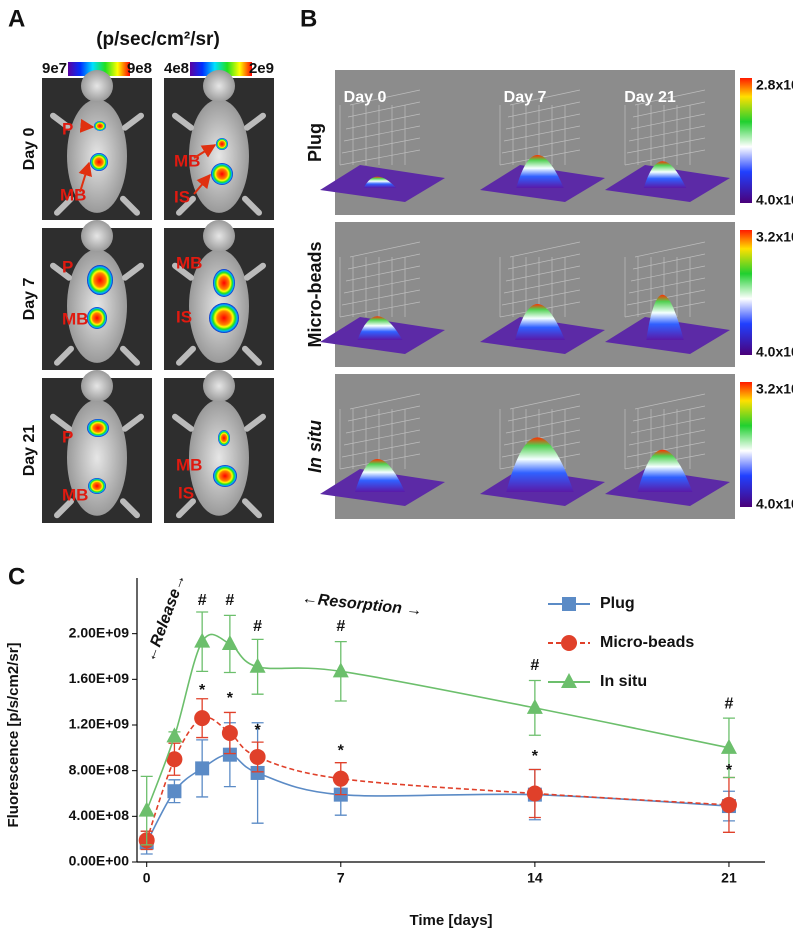  I want to click on mouse-body, so click(97, 457).